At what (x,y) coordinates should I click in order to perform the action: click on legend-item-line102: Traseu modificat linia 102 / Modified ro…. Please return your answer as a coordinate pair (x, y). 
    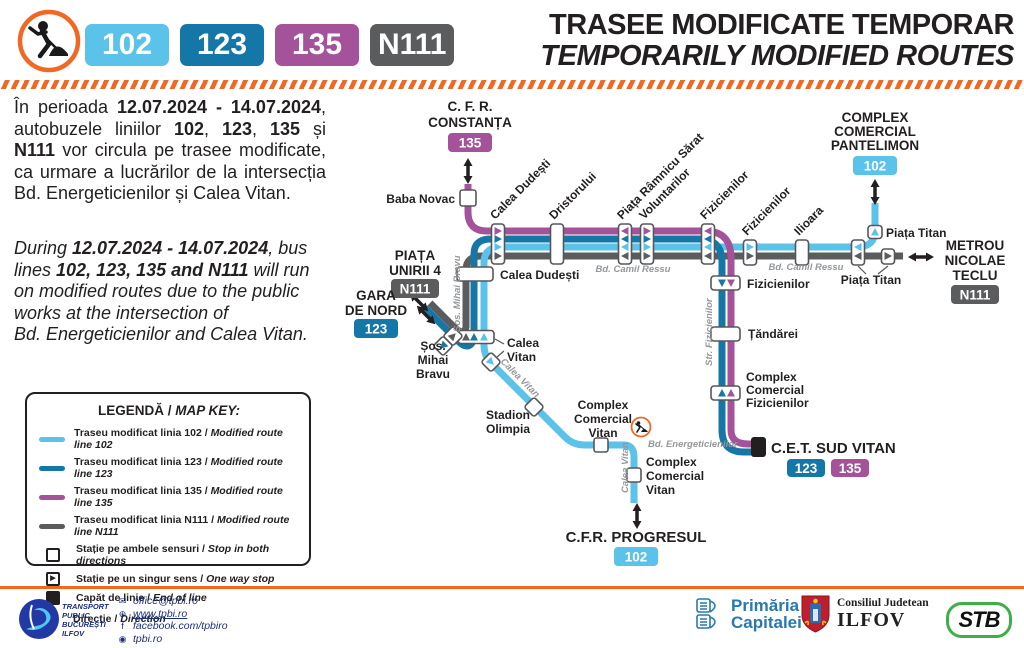
    Looking at the image, I should click on (169, 439).